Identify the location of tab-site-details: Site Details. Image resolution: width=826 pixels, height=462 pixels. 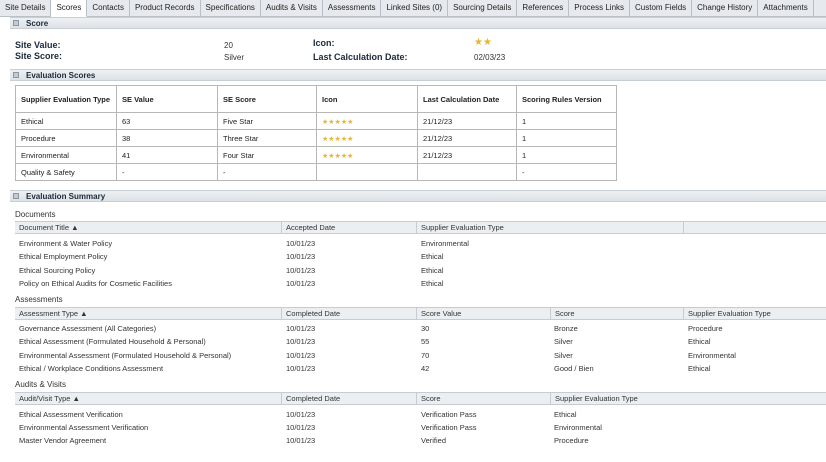
(26, 8).